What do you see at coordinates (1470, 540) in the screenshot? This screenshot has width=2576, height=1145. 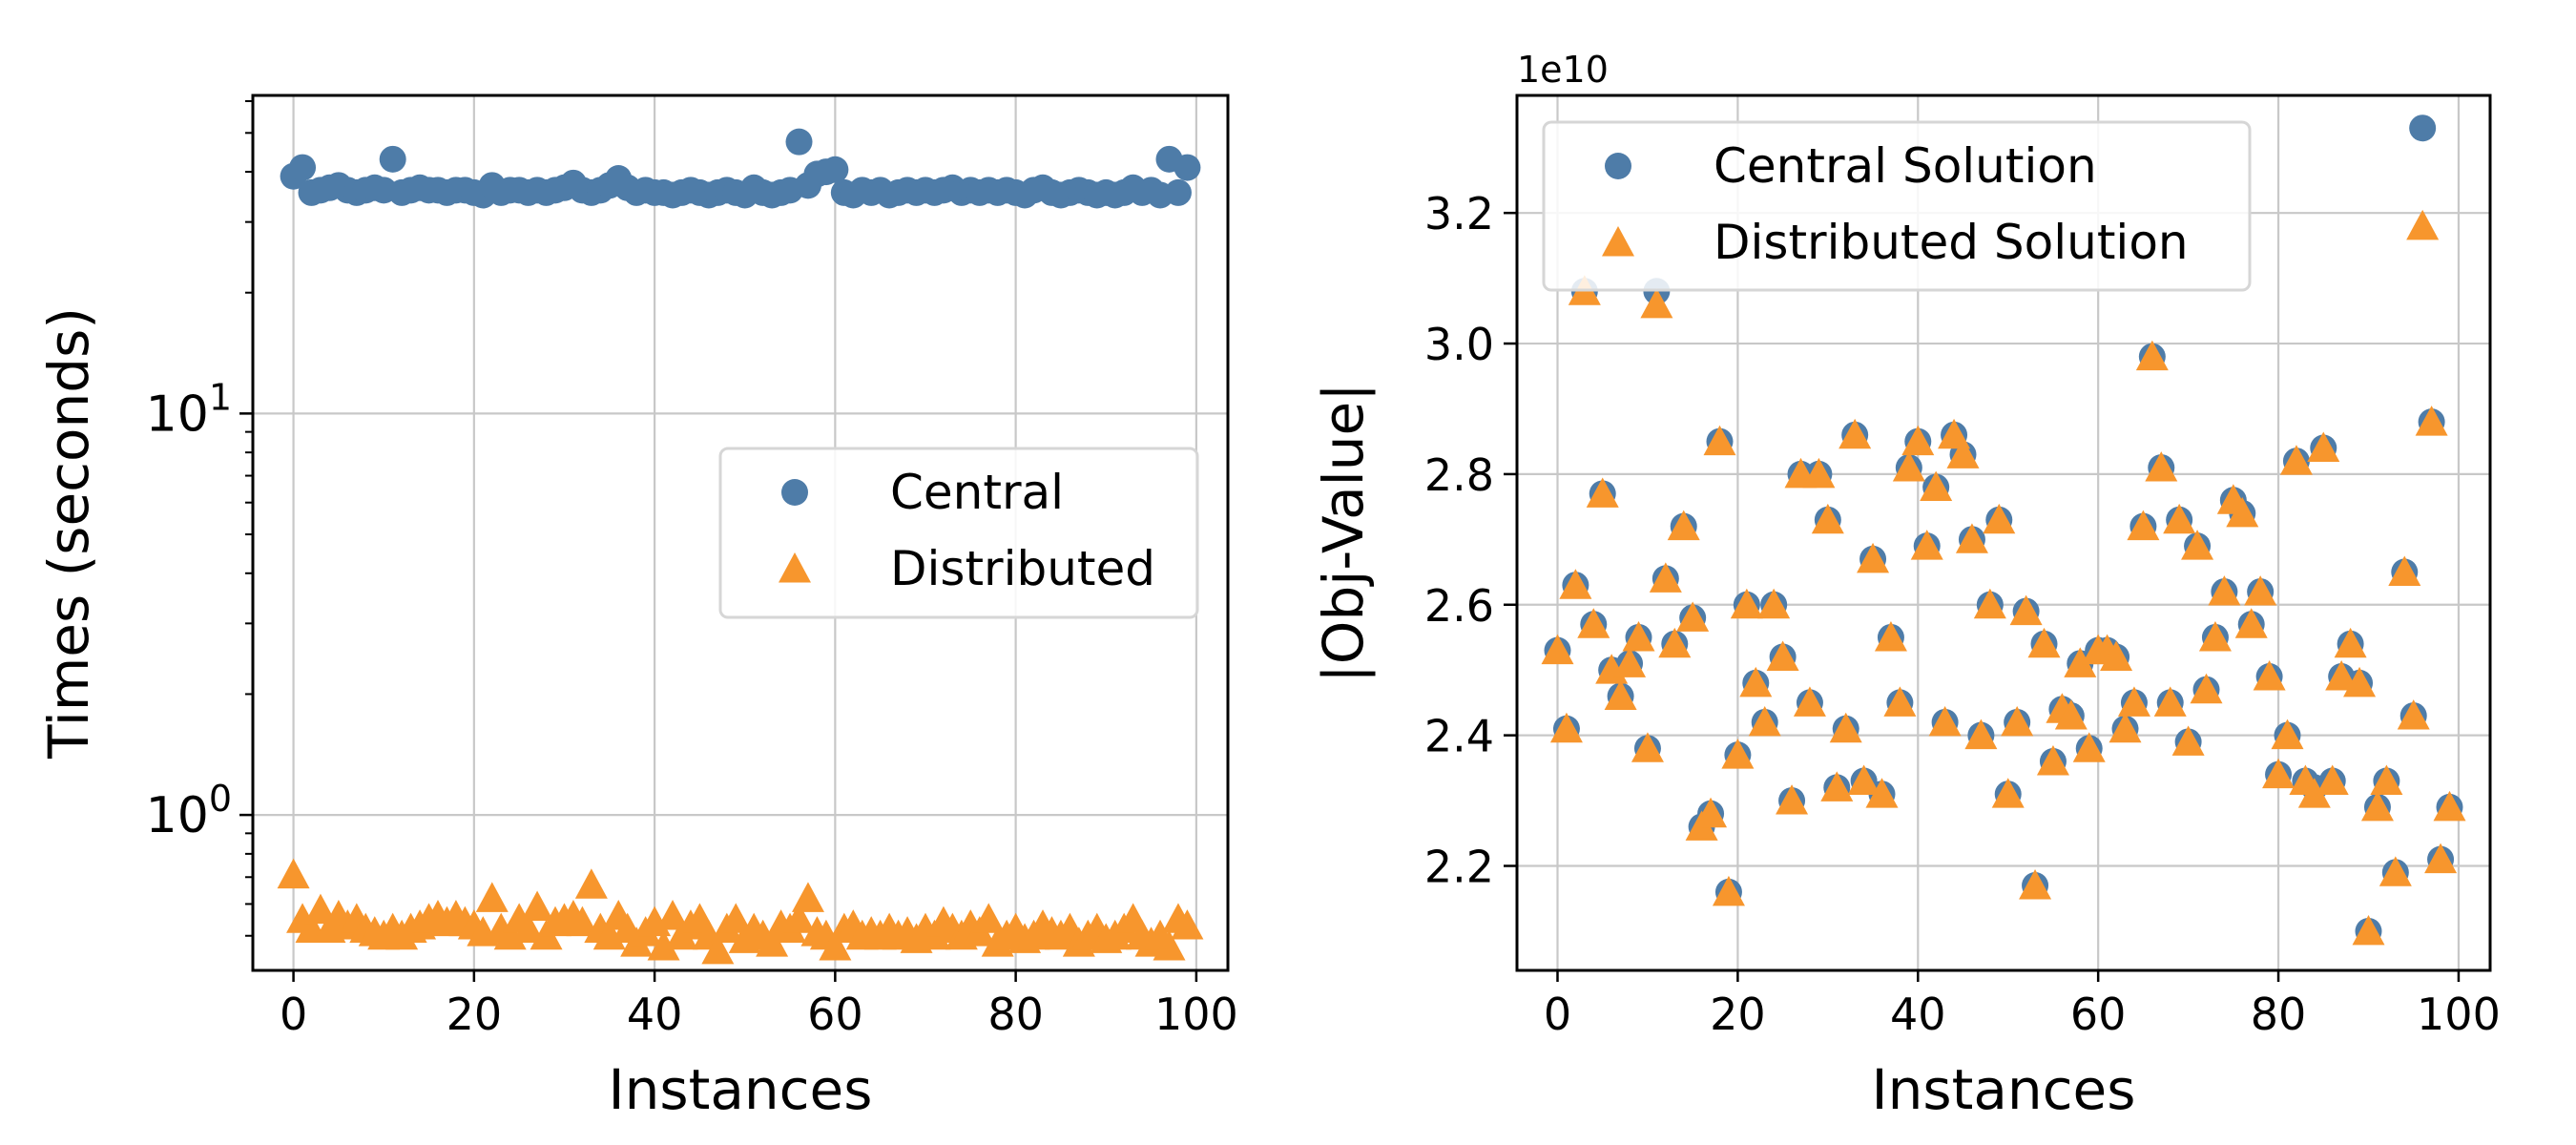 I see `y-axis: 2.2 2.4 2.6 2.8 3.0 3.2` at bounding box center [1470, 540].